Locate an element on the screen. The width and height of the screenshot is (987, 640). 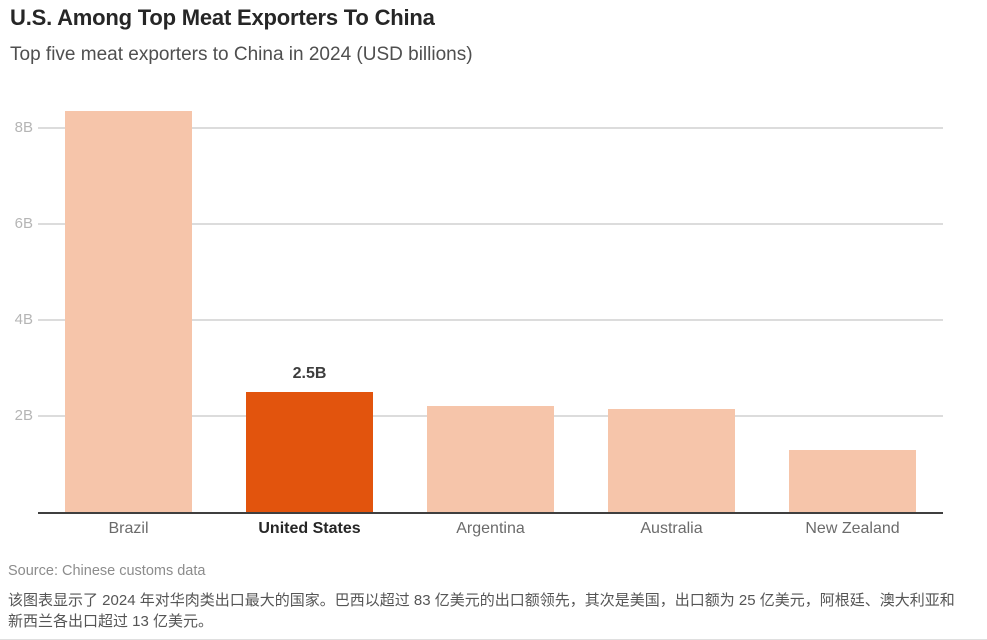
bar-united-states is located at coordinates (309, 451).